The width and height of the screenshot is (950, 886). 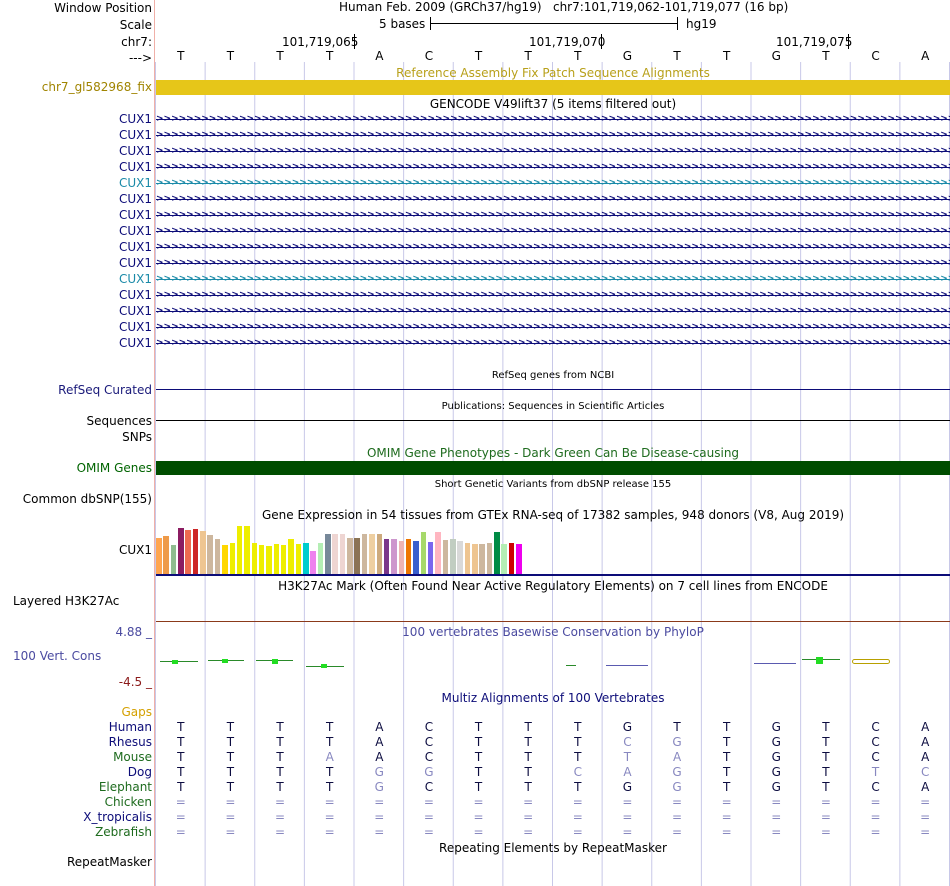 What do you see at coordinates (139, 772) in the screenshot?
I see `multiz-species-label: Dog` at bounding box center [139, 772].